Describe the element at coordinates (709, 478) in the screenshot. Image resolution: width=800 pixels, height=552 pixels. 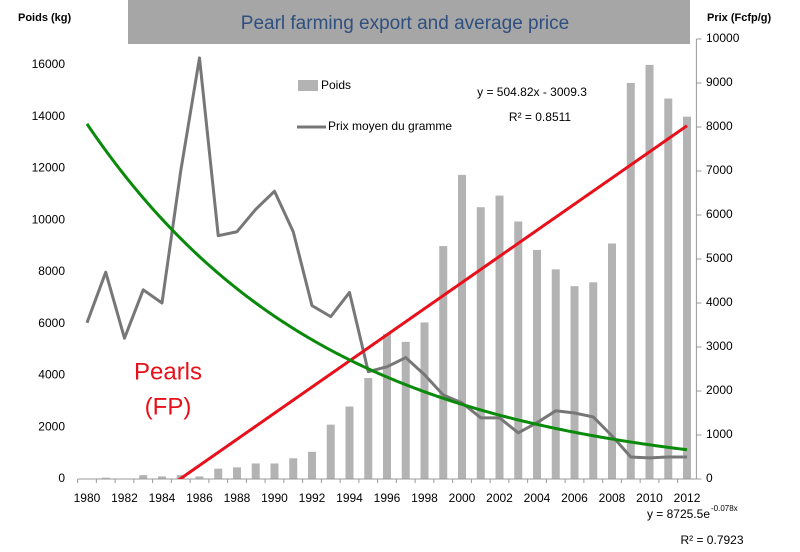
I see `y2-tick-label: 0` at that location.